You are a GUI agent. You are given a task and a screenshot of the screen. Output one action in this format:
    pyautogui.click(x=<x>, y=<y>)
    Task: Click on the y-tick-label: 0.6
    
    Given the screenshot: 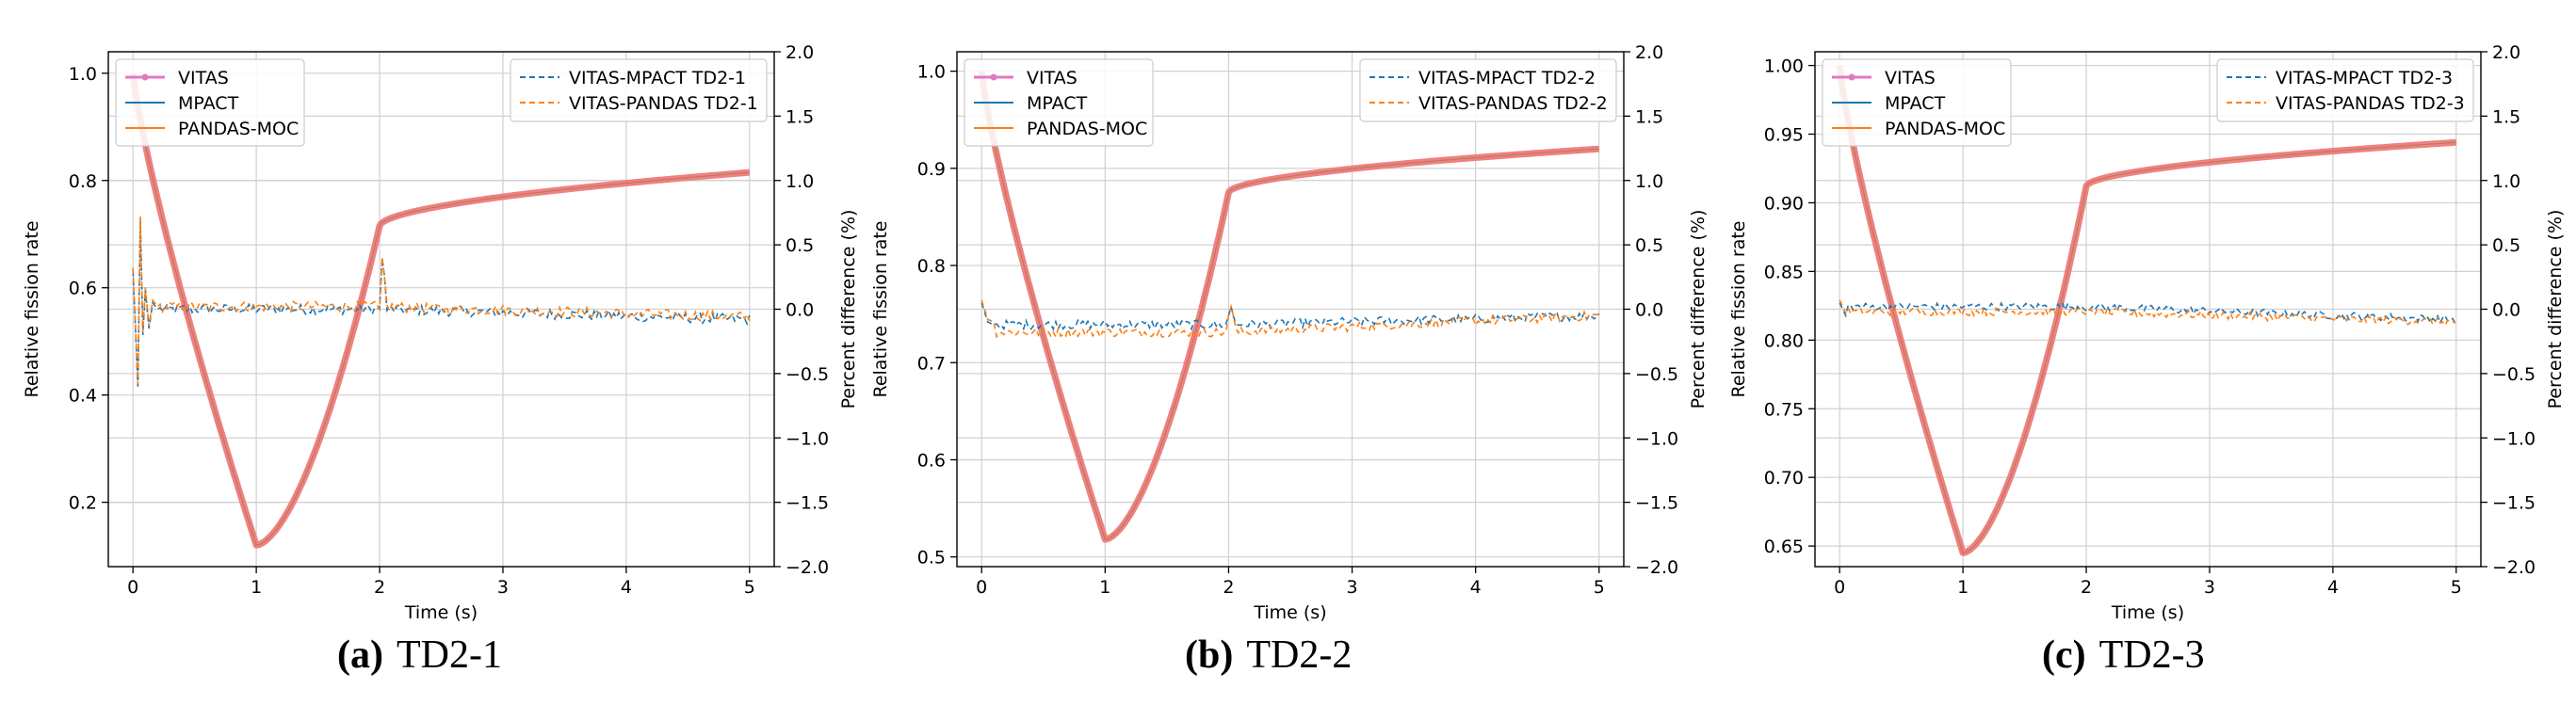 What is the action you would take?
    pyautogui.click(x=931, y=460)
    